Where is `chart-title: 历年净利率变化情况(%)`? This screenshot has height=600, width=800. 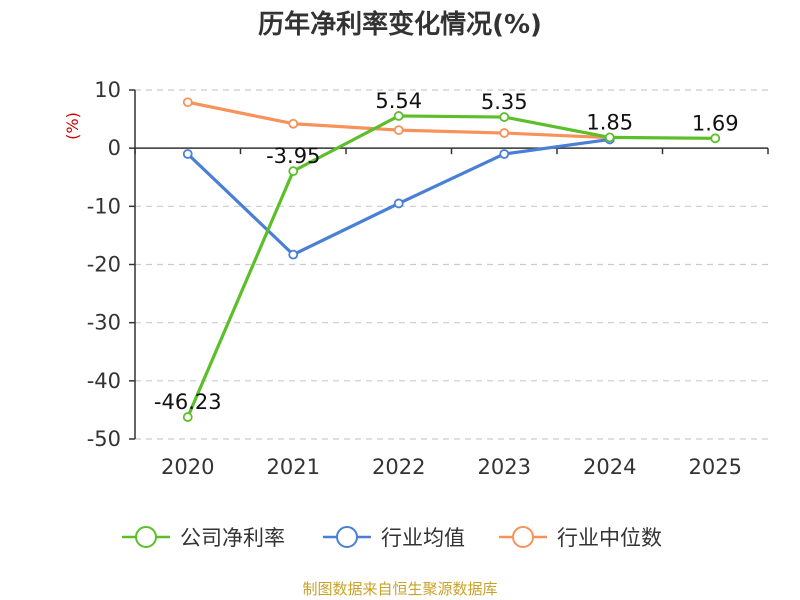
chart-title: 历年净利率变化情况(%) is located at coordinates (400, 24).